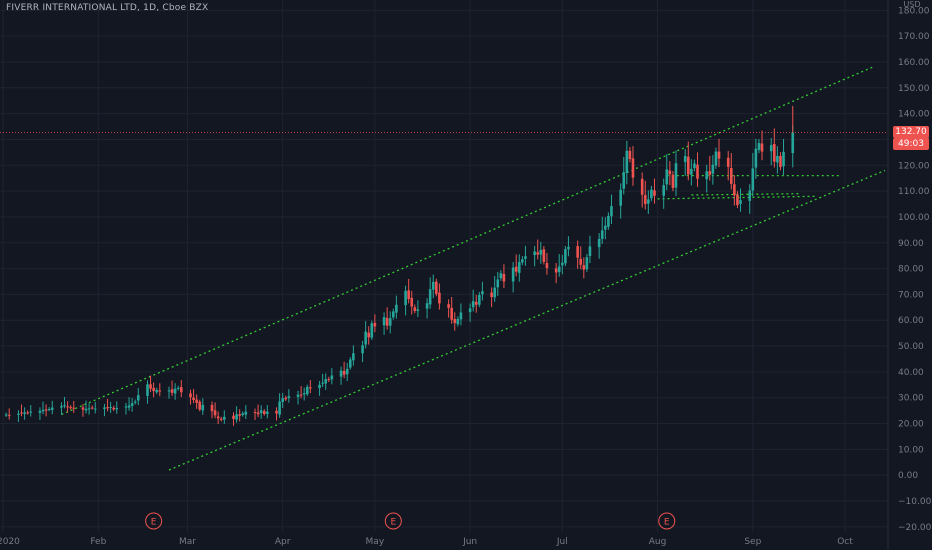 This screenshot has height=550, width=932. Describe the element at coordinates (911, 425) in the screenshot. I see `y-tick-label: 20.00` at that location.